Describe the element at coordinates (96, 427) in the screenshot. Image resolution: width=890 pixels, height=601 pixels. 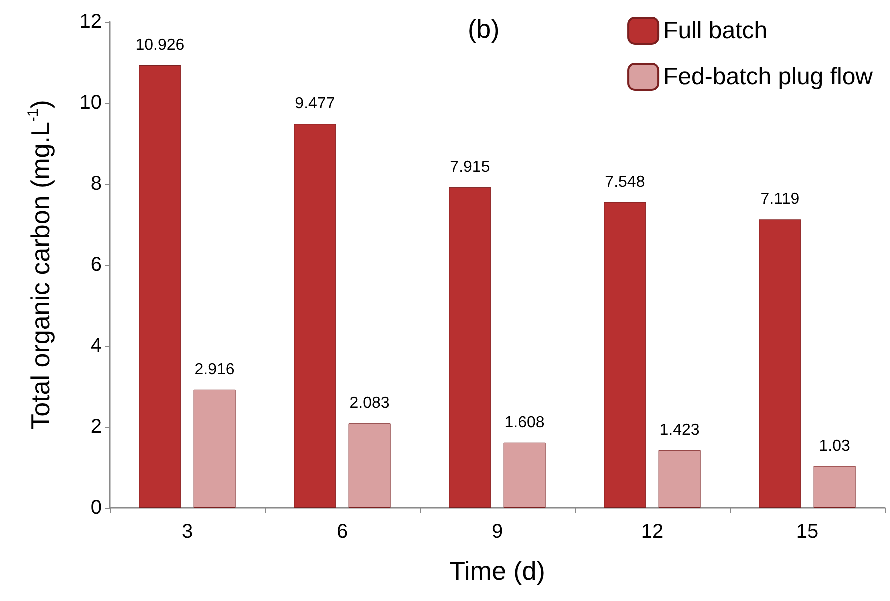
I see `y-tick-label: 2` at that location.